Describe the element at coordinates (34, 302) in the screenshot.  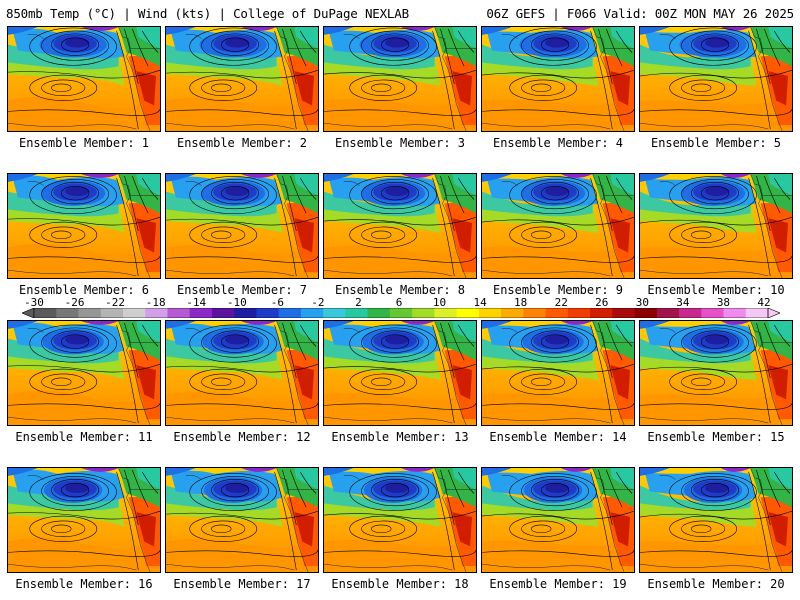
I see `colorbar-tick-label: -30` at that location.